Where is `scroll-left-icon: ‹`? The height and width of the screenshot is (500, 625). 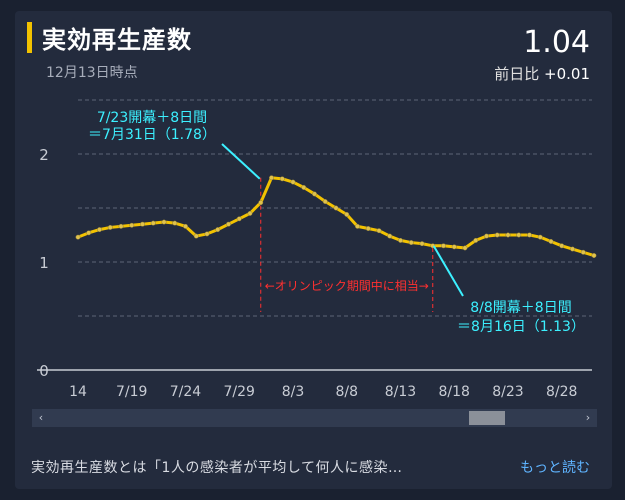 scroll-left-icon: ‹ is located at coordinates (41, 417).